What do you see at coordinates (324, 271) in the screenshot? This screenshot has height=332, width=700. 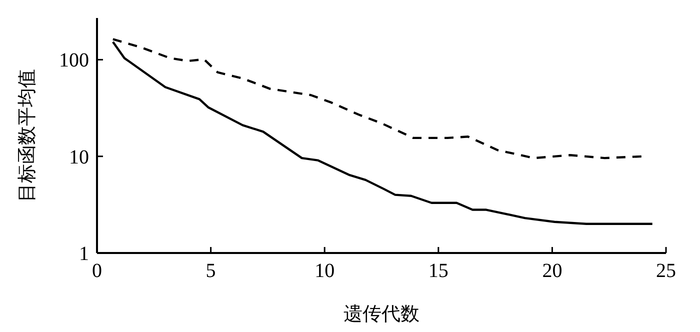 I see `x-tick-label: 10` at bounding box center [324, 271].